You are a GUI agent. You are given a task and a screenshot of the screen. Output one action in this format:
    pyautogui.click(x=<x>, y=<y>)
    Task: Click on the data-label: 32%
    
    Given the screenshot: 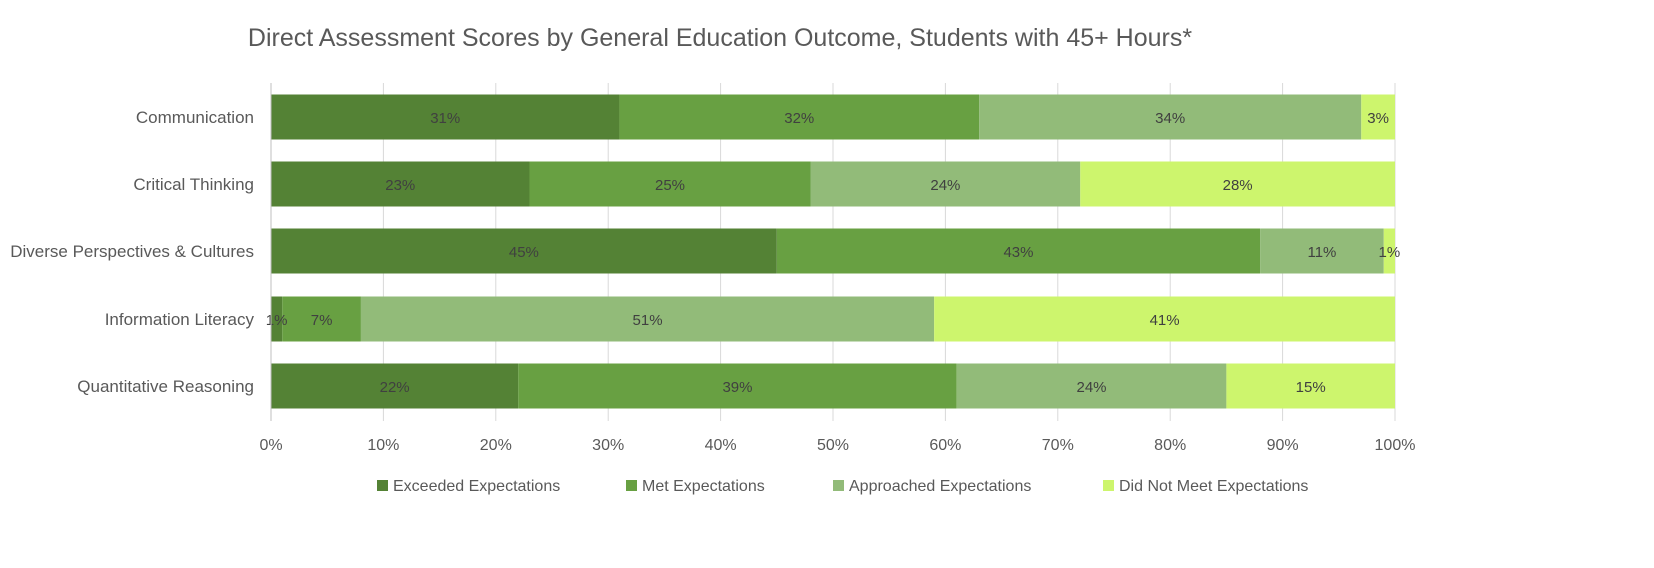 What is the action you would take?
    pyautogui.click(x=799, y=118)
    